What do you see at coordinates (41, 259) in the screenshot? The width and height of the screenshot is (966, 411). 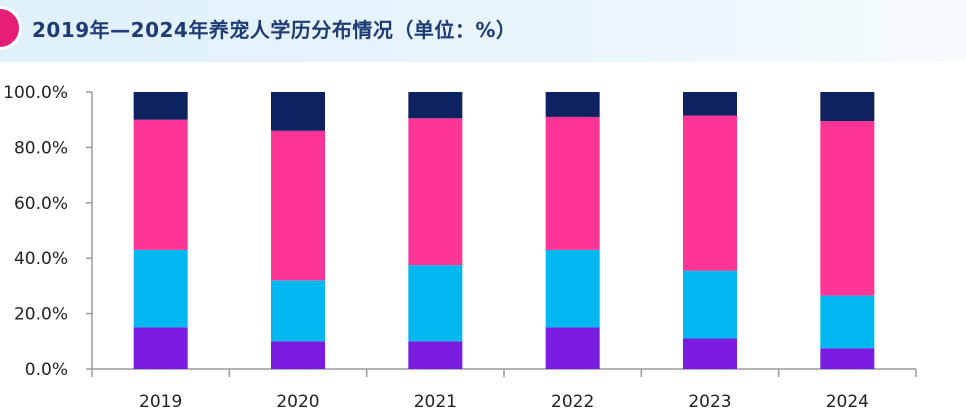 I see `y-tick-label: 40.0%` at bounding box center [41, 259].